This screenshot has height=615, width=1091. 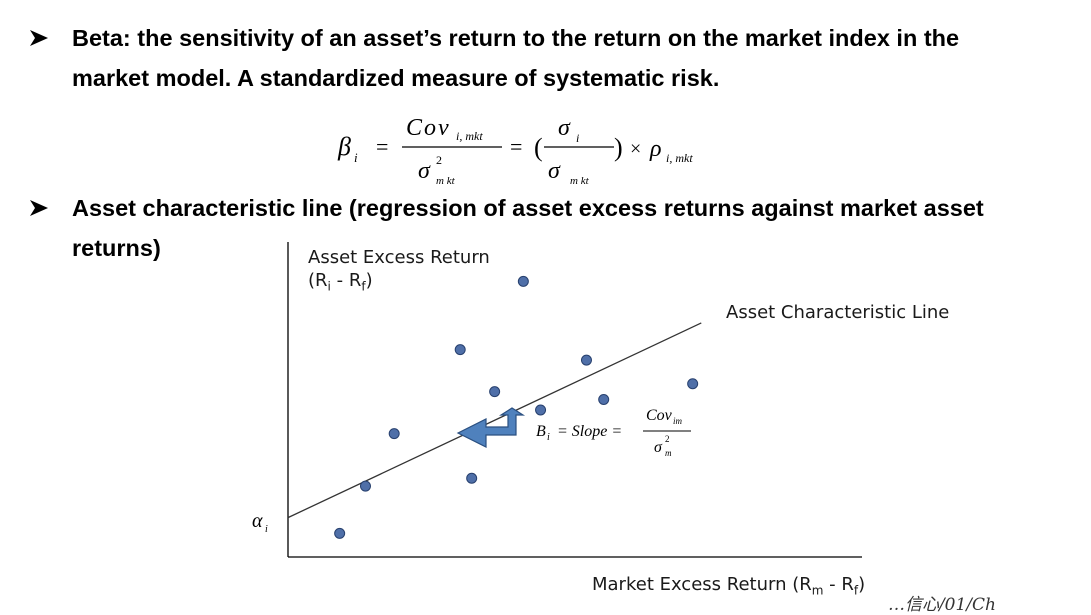 What do you see at coordinates (369, 280) in the screenshot?
I see `y-label-end: )` at bounding box center [369, 280].